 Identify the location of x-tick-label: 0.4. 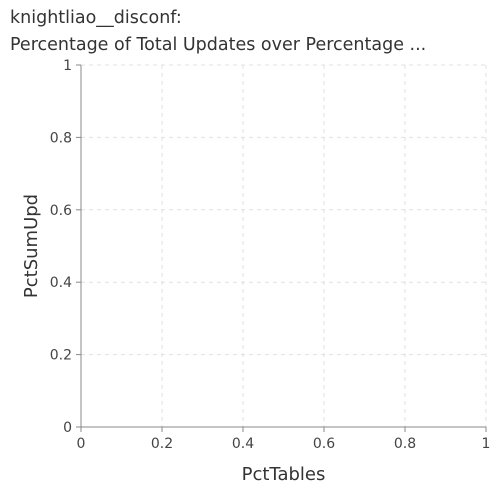
(243, 444).